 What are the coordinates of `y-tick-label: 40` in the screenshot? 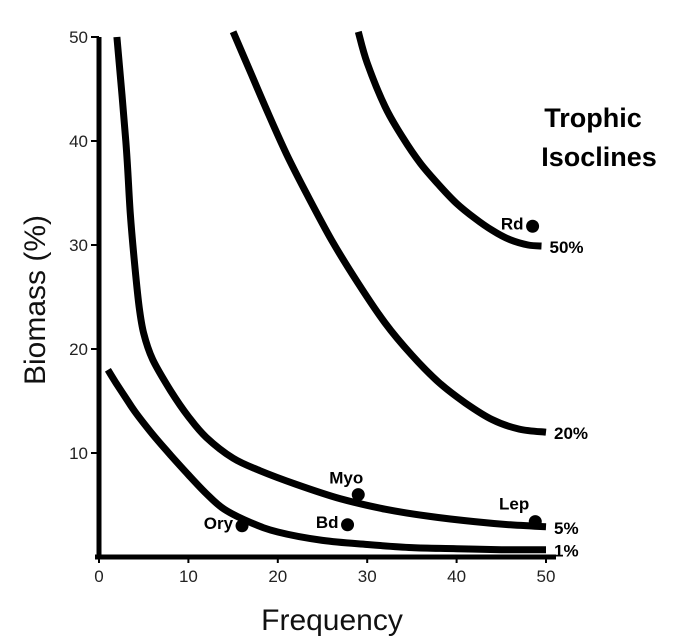 It's located at (78, 141).